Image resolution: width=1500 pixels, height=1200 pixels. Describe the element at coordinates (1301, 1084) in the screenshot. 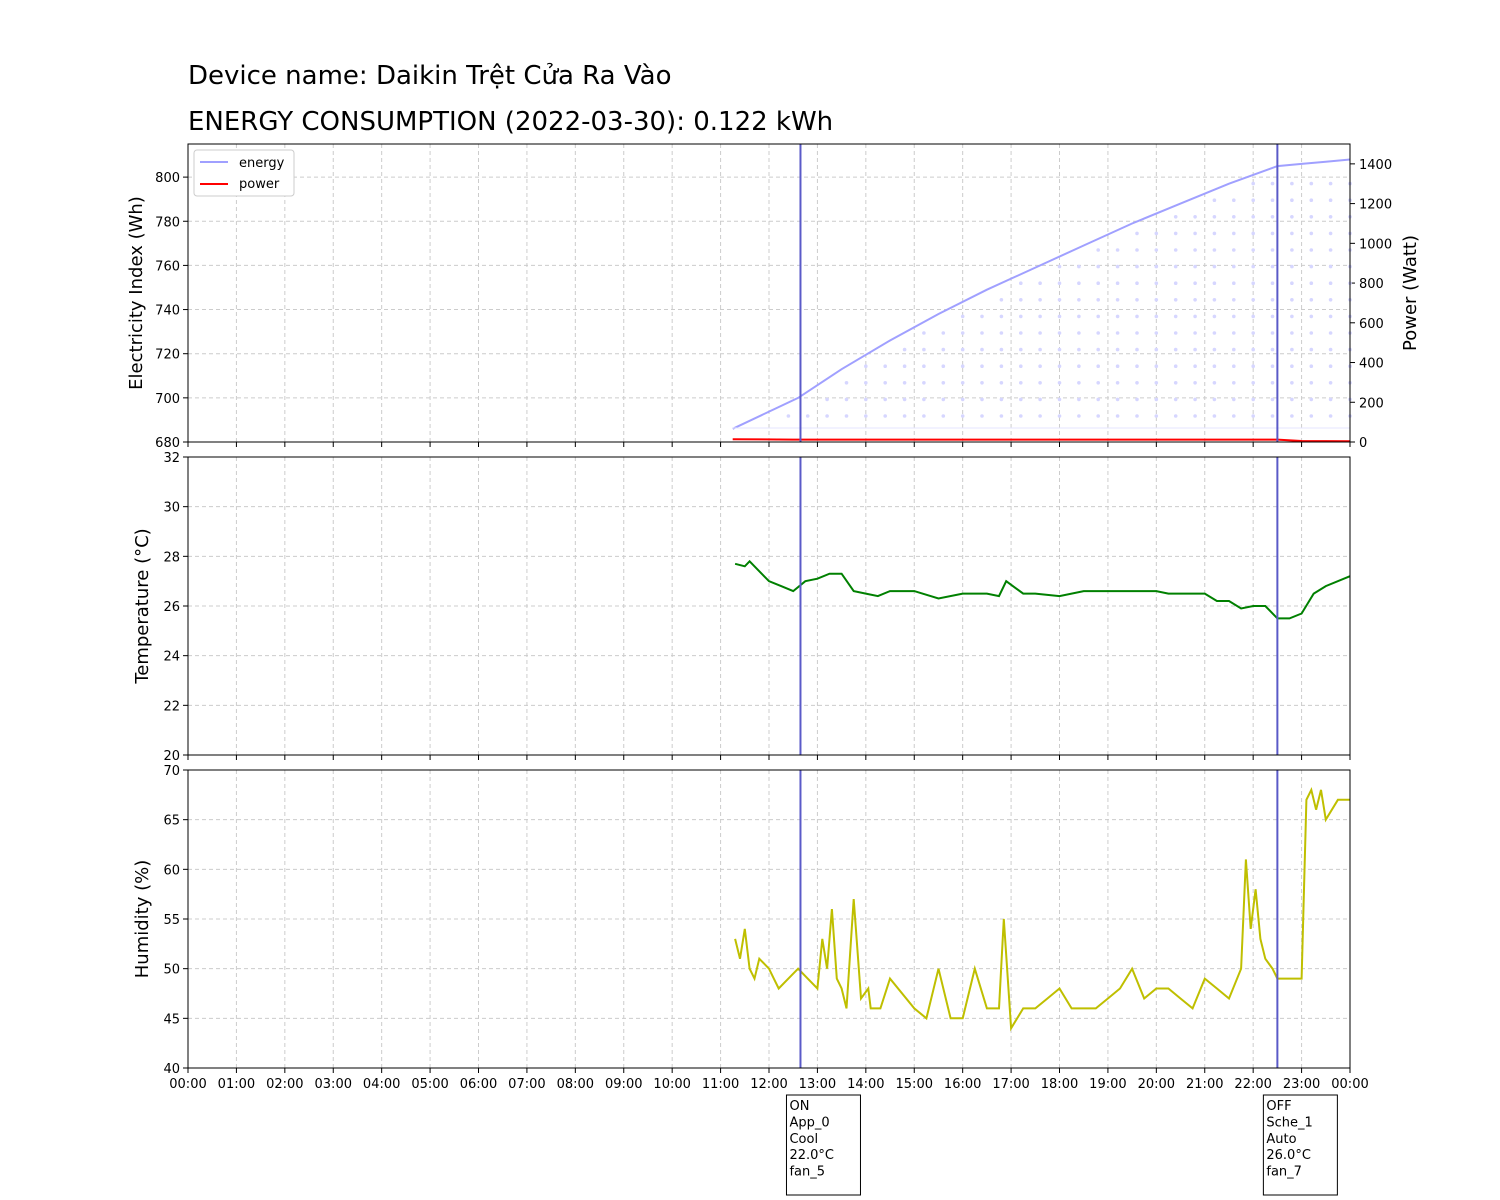

I see `x-tick-label: 23:00` at that location.